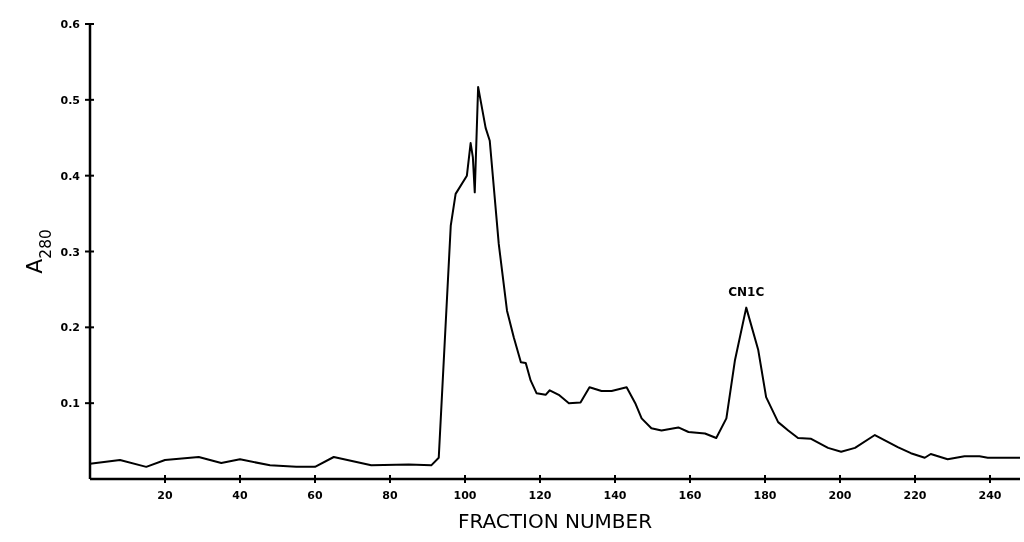 The width and height of the screenshot is (1024, 542). Describe the element at coordinates (615, 495) in the screenshot. I see `x-tick-label: 140` at that location.